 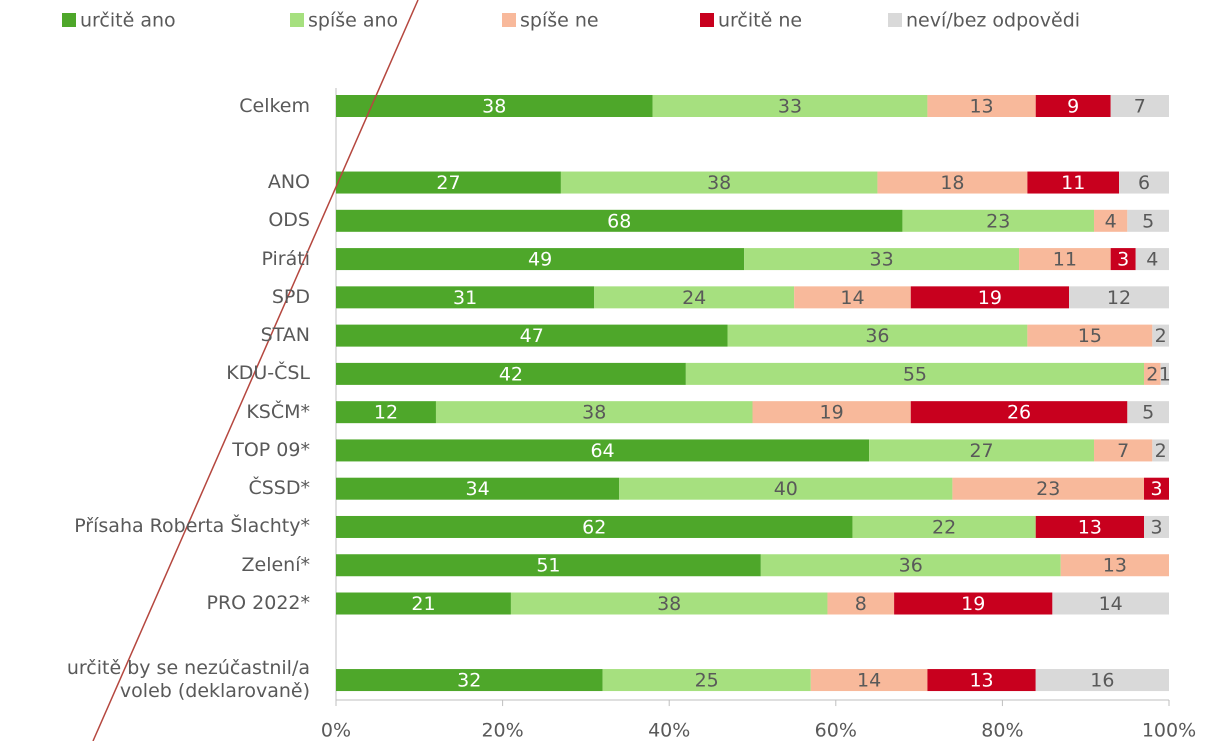 What do you see at coordinates (1002, 730) in the screenshot?
I see `x-tick-label: 80%` at bounding box center [1002, 730].